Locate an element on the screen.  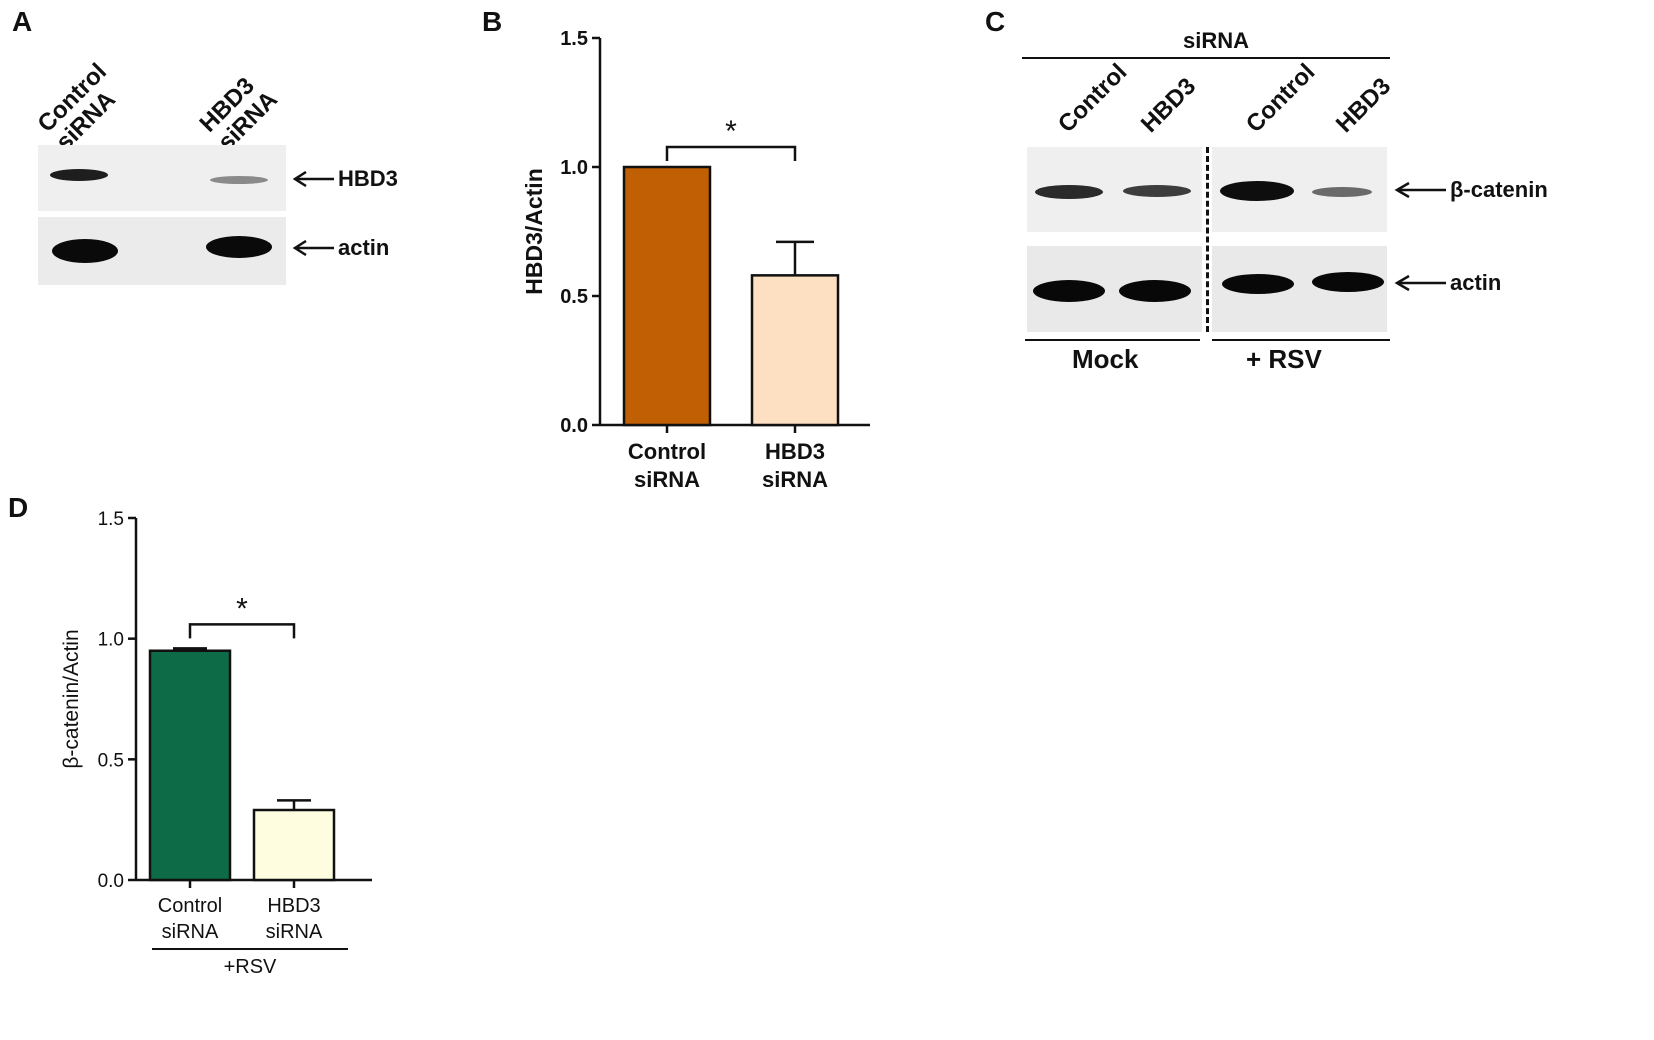
blot-actin-strip is located at coordinates (162, 251).